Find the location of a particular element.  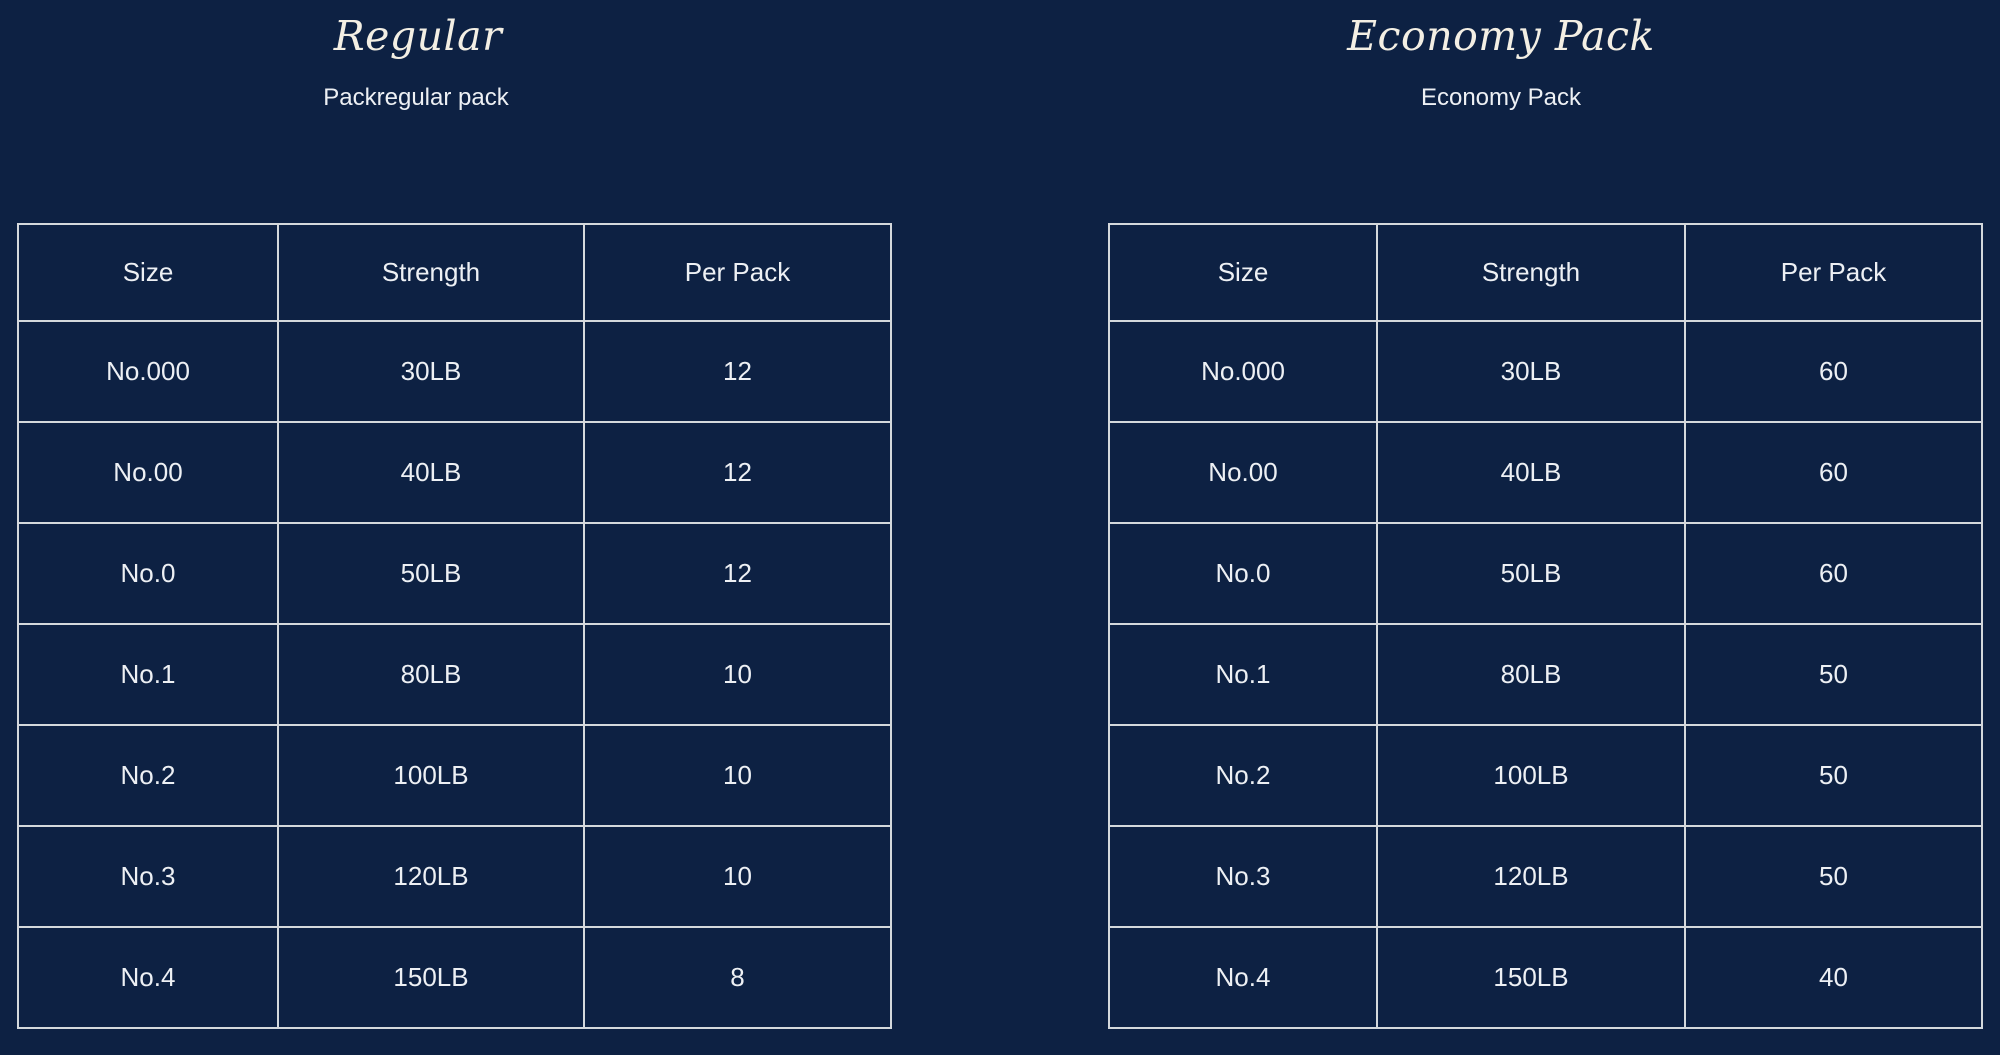

table-row: No.4 150LB 40 is located at coordinates (1545, 977).